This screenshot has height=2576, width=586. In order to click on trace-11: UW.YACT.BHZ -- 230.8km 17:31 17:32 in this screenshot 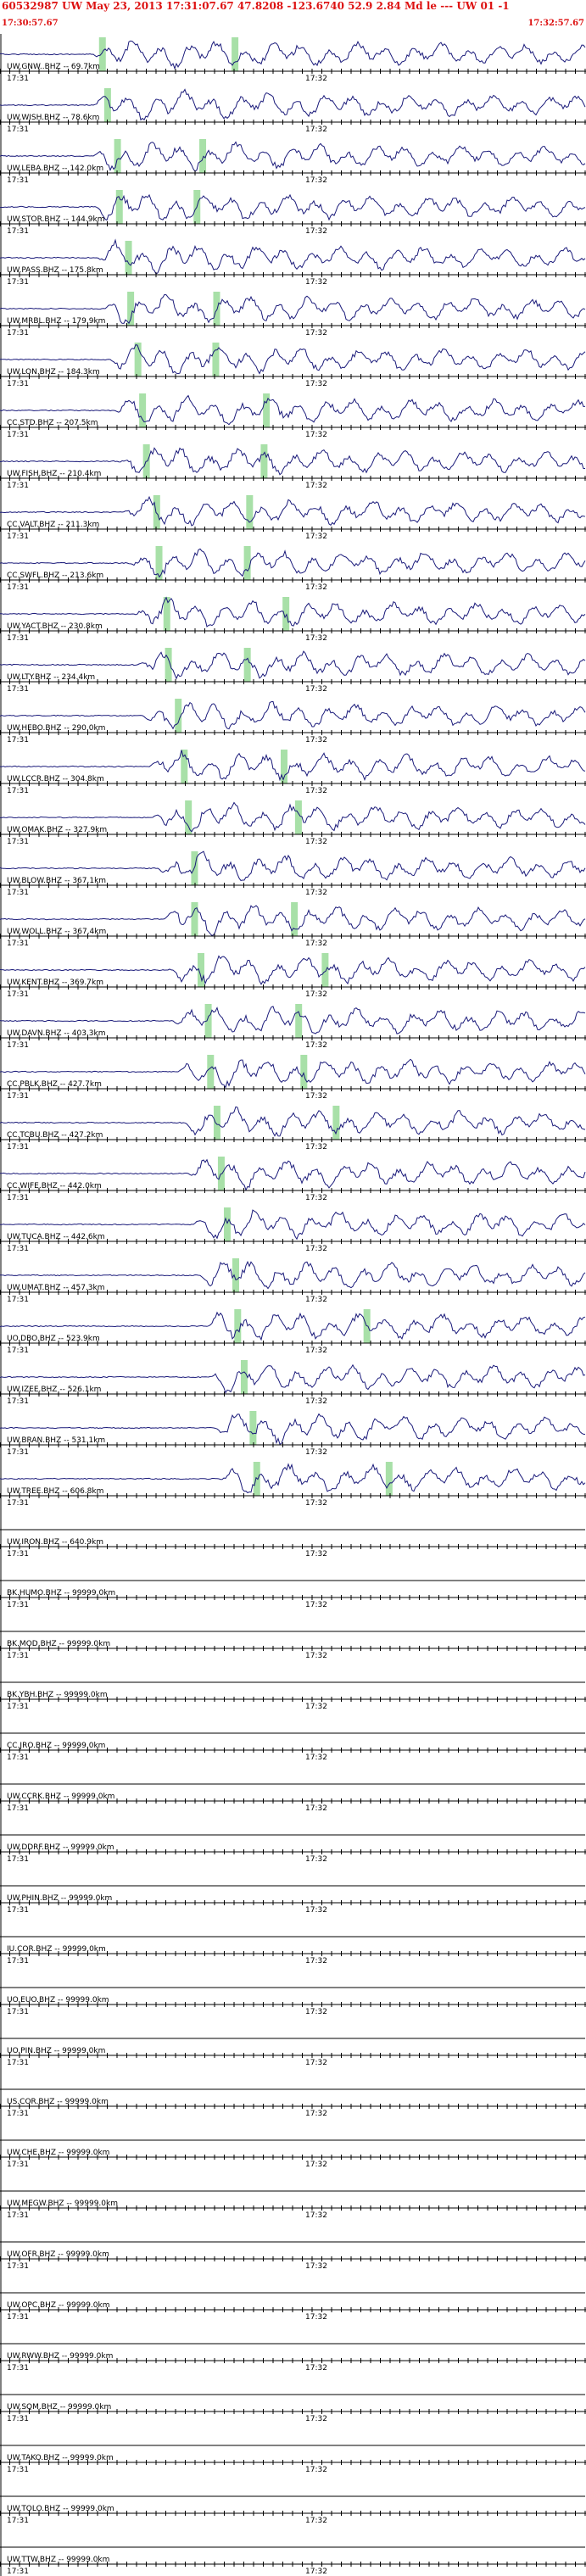, I will do `click(293, 619)`.